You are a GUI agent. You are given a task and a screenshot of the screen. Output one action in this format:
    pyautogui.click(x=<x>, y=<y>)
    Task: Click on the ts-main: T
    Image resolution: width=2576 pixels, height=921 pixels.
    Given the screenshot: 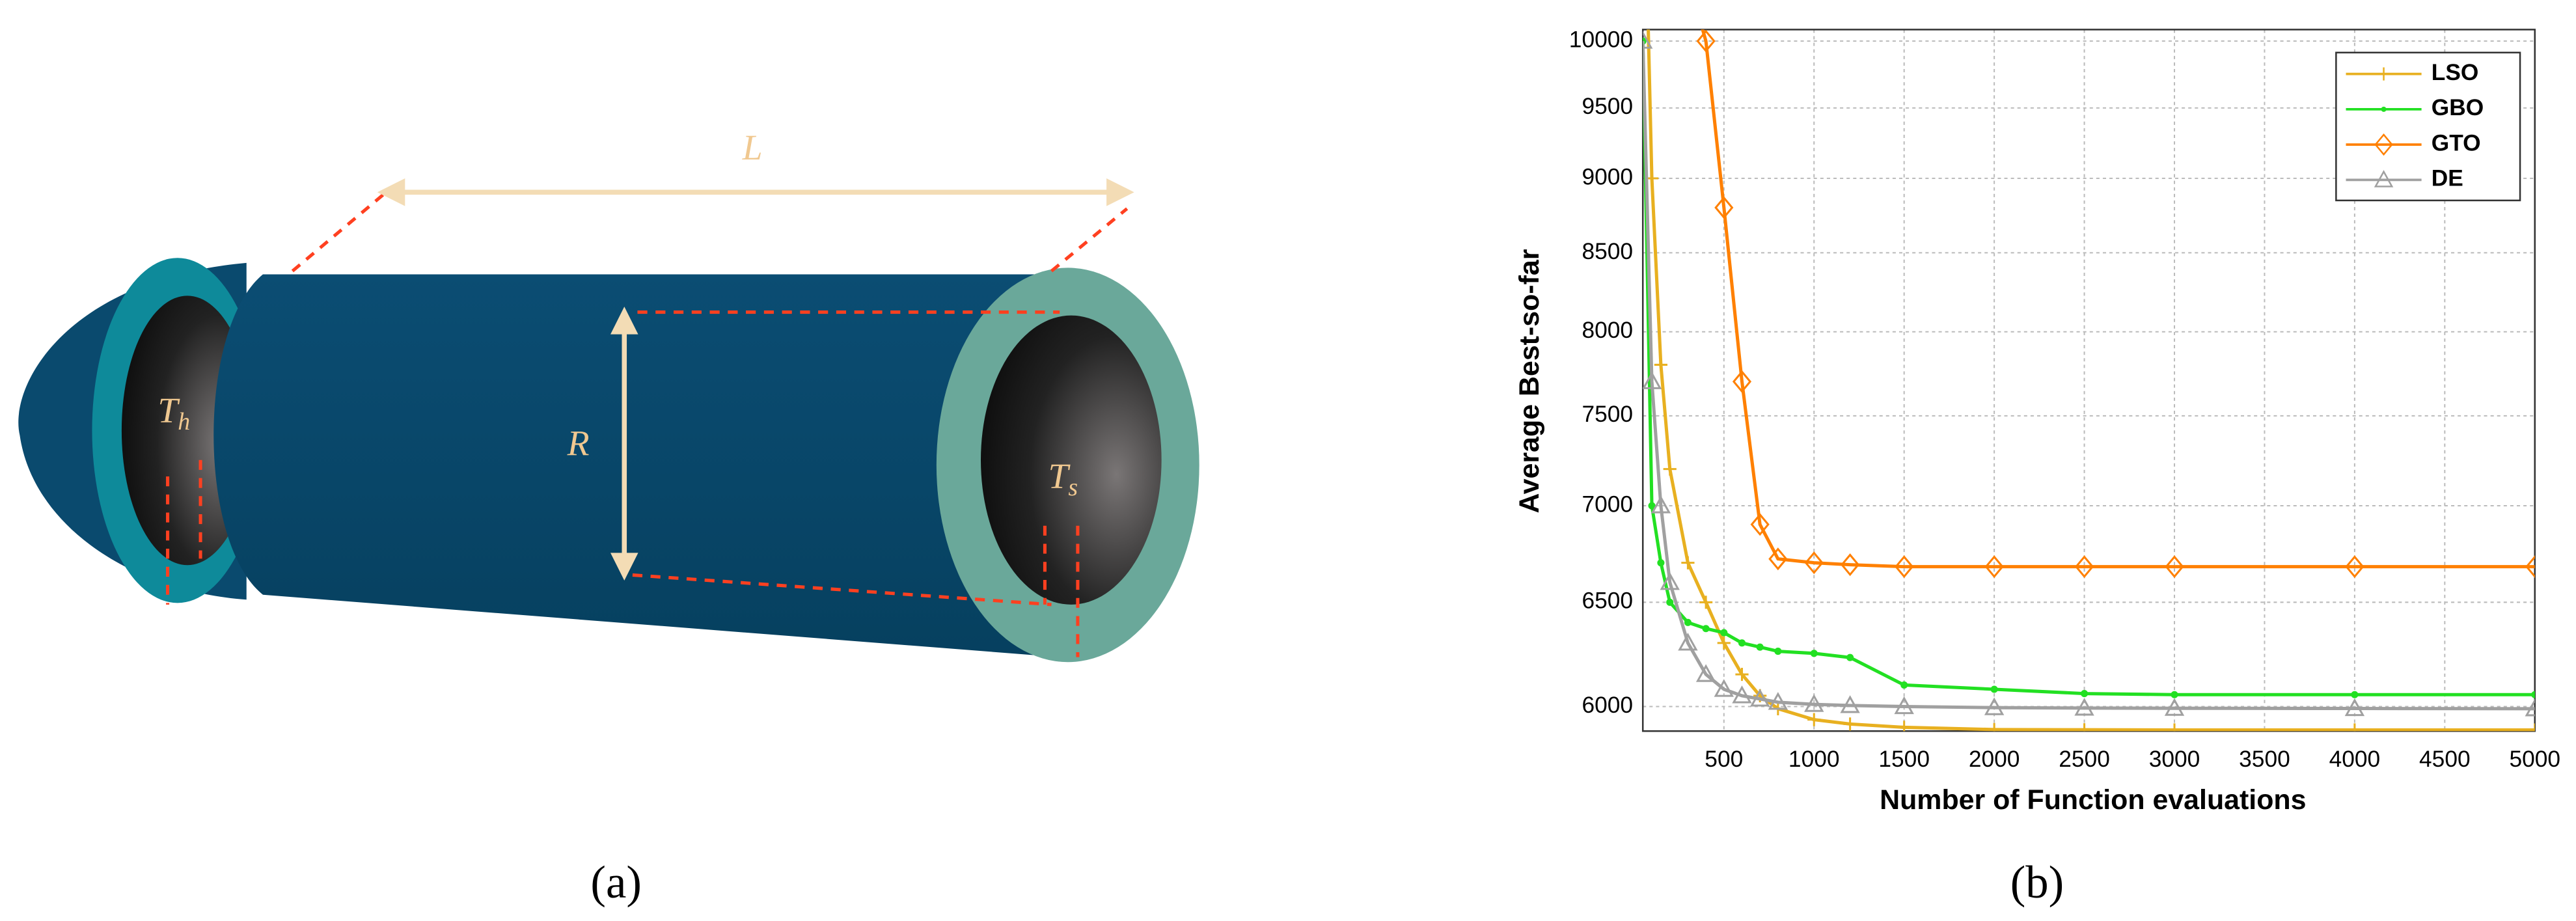 What is the action you would take?
    pyautogui.click(x=1059, y=477)
    